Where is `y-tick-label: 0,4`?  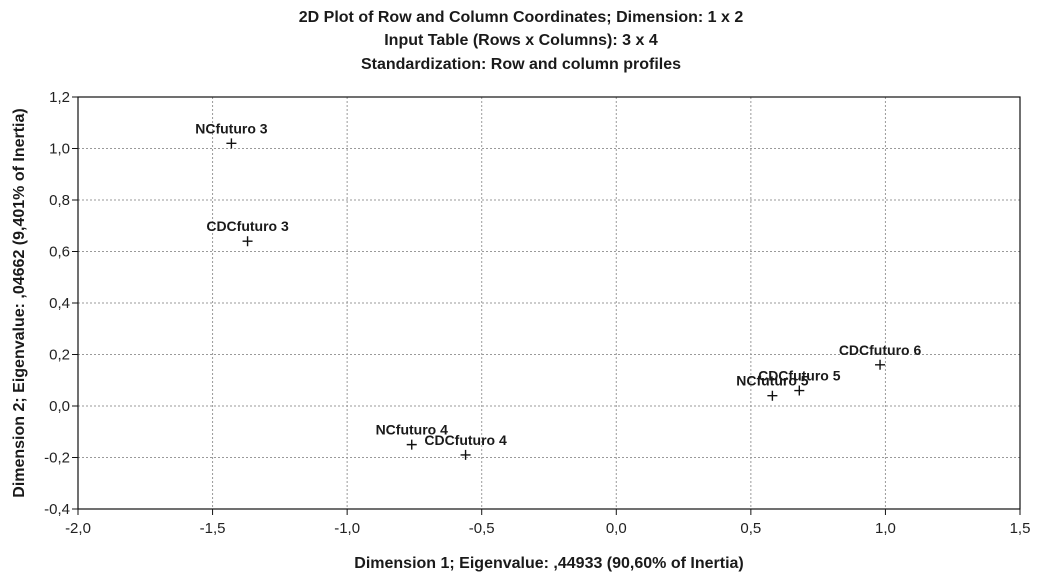
y-tick-label: 0,4 is located at coordinates (59, 303).